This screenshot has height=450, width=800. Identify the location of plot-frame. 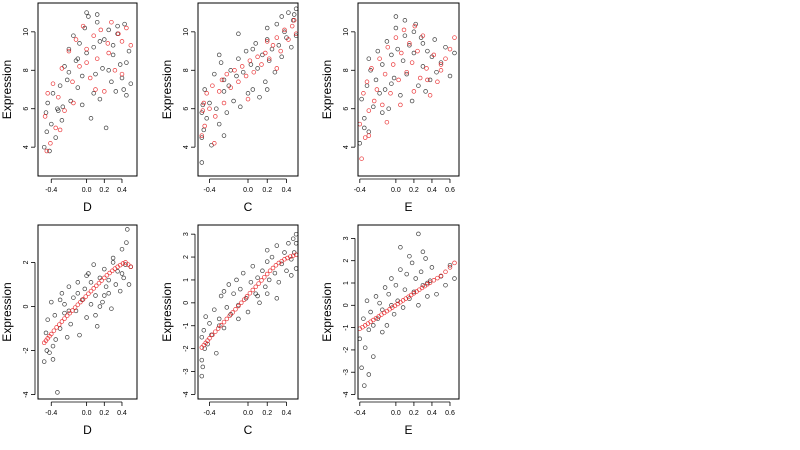
(248, 312).